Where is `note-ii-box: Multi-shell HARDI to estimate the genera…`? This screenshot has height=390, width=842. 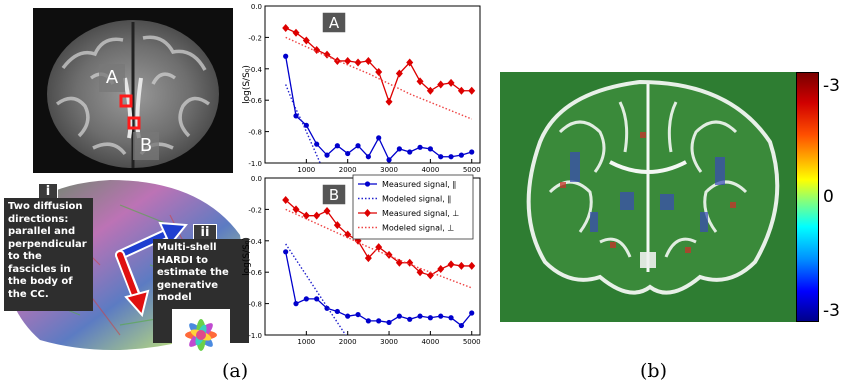
note-ii-box: Multi-shell HARDI to estimate the genera… is located at coordinates (201, 299).